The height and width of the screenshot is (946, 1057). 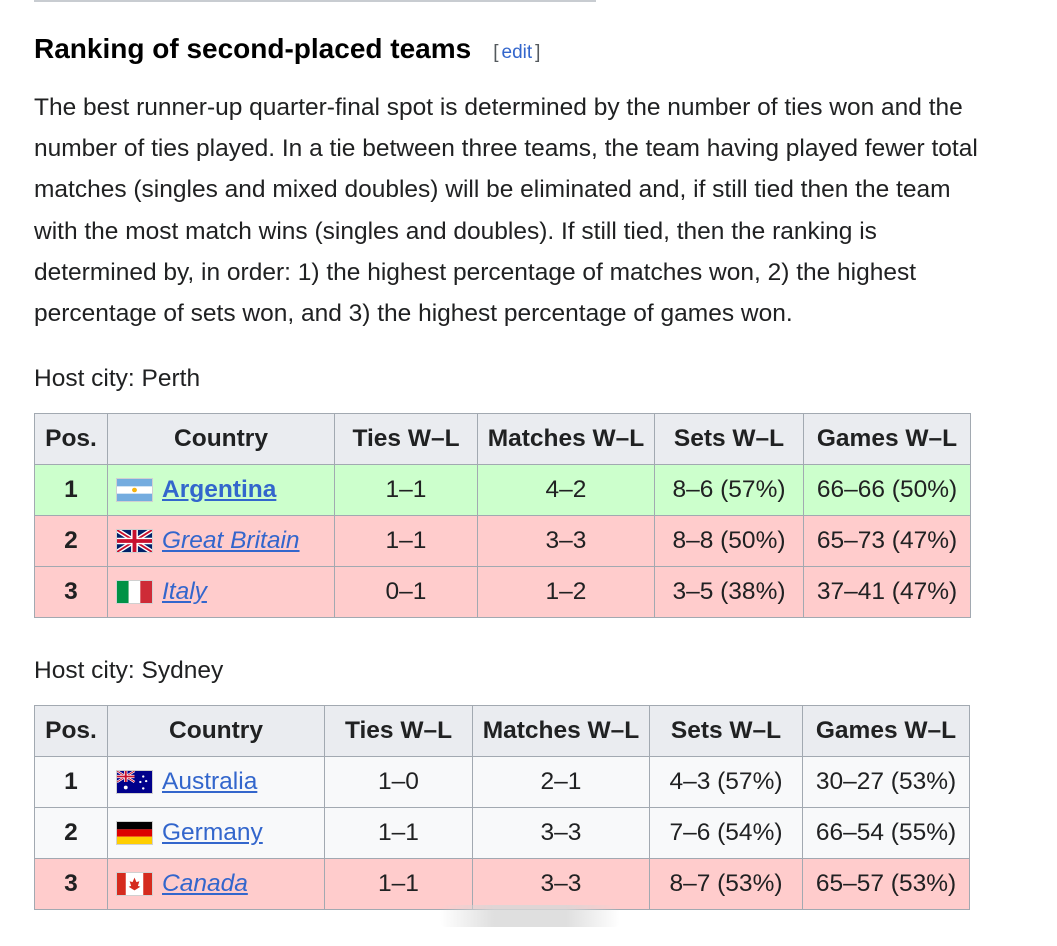 What do you see at coordinates (129, 670) in the screenshot?
I see `sydney-caption: Host city: Sydney` at bounding box center [129, 670].